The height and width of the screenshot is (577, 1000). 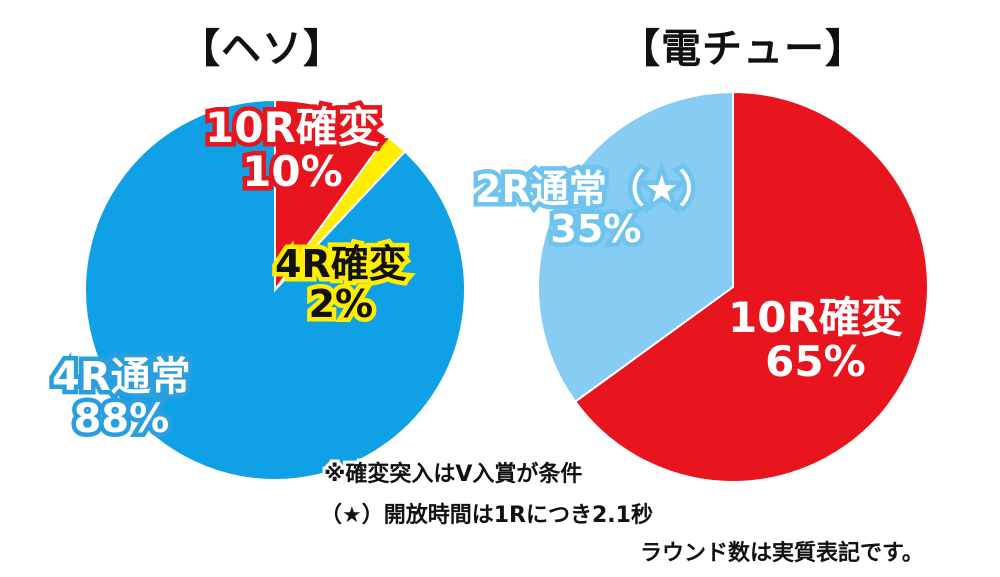 I want to click on denchu-10r-label: 10R確変 65%, so click(x=816, y=339).